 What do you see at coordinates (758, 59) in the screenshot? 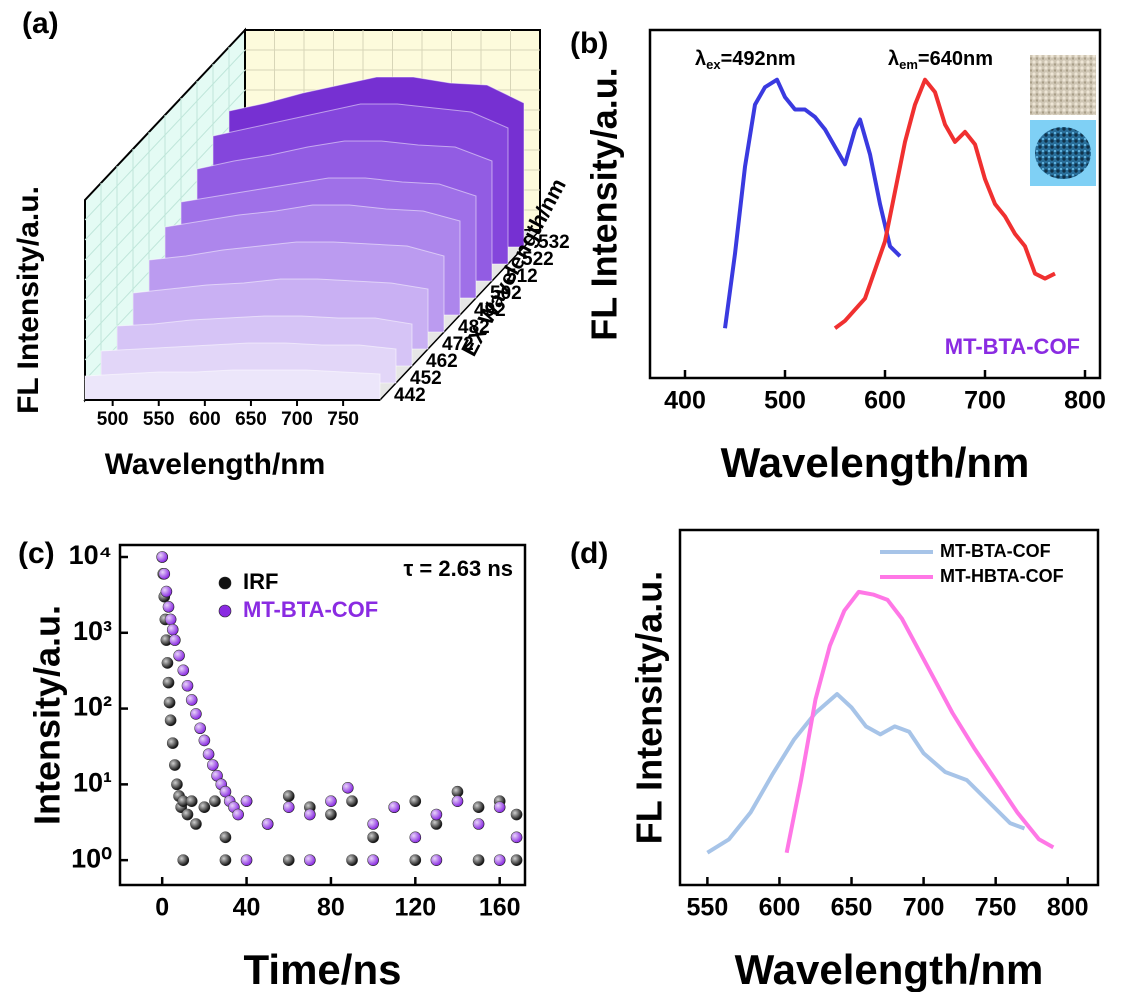
I see `annotation-text: =492nm` at bounding box center [758, 59].